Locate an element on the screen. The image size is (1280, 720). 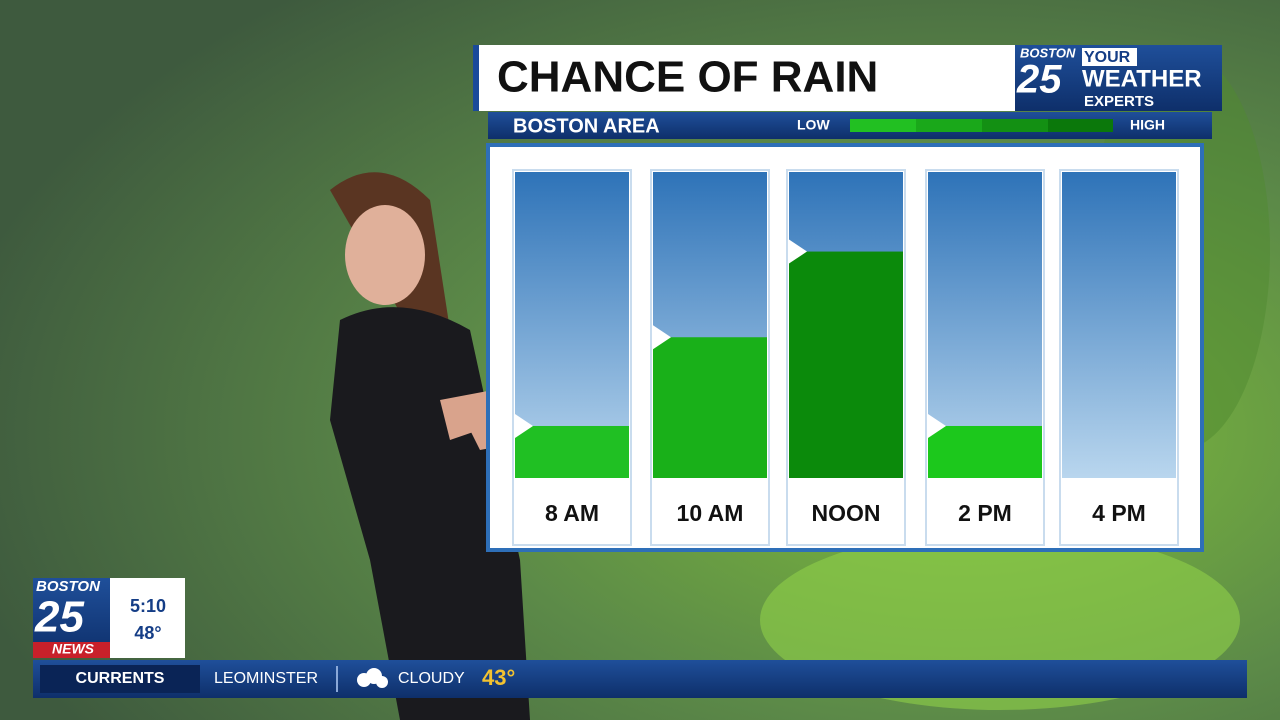
logo-line: YOUR is located at coordinates (1107, 57).